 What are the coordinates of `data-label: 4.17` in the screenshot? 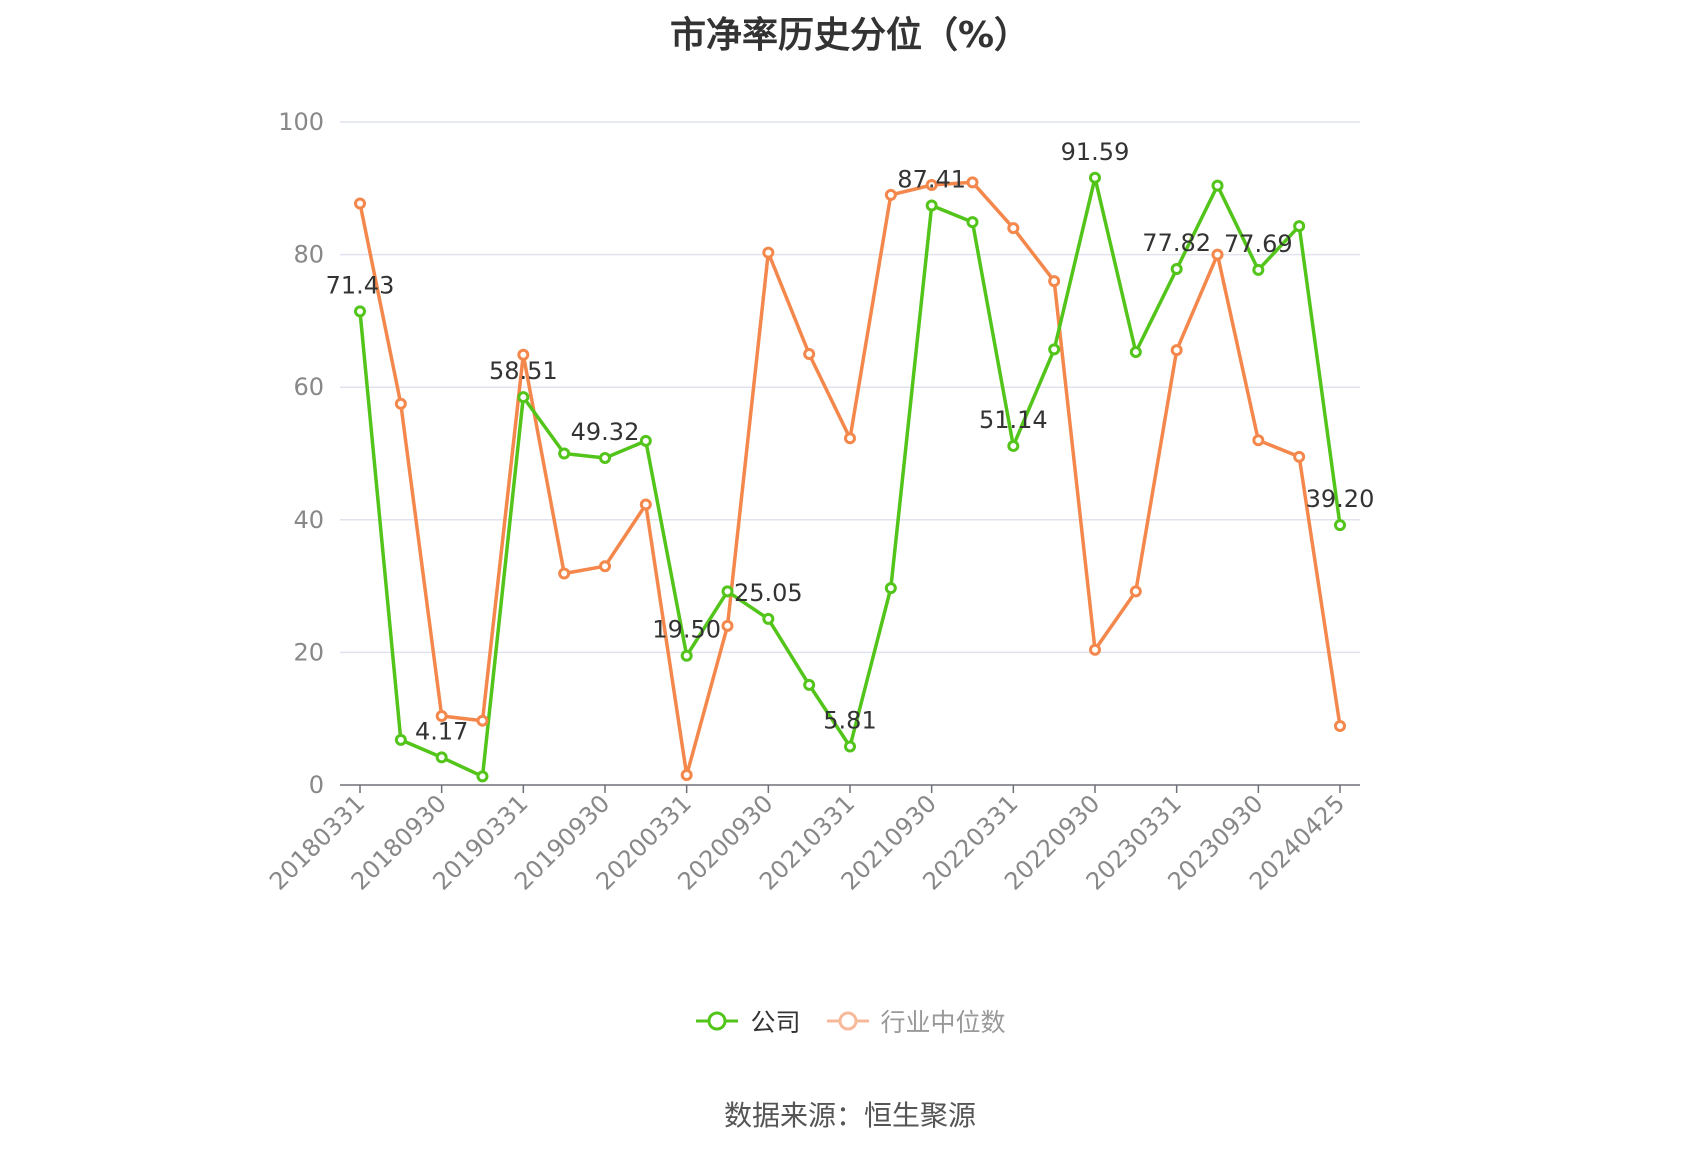 It's located at (441, 731).